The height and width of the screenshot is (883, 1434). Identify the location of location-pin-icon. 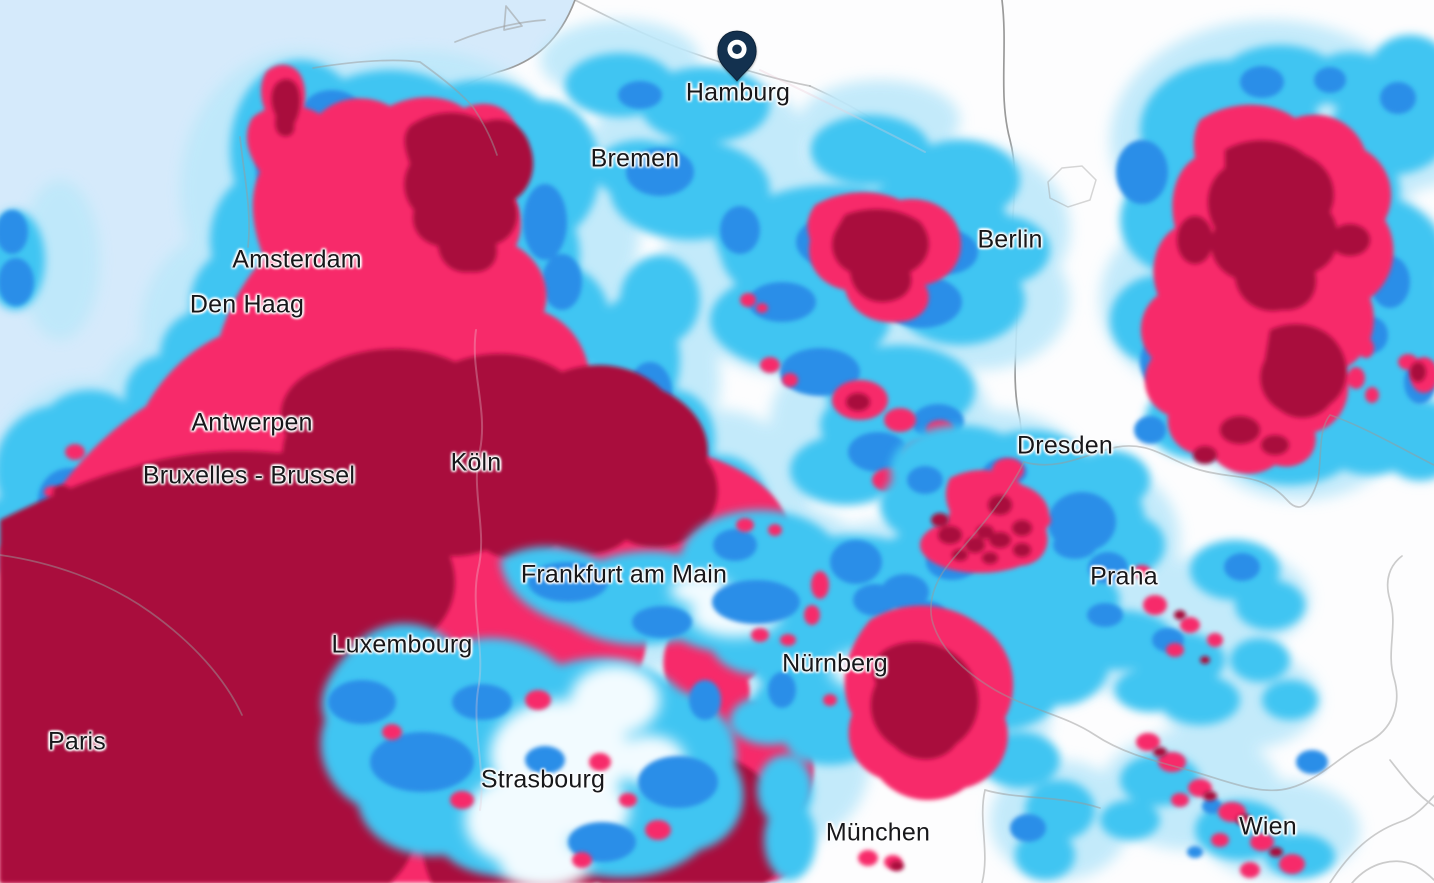
(737, 56).